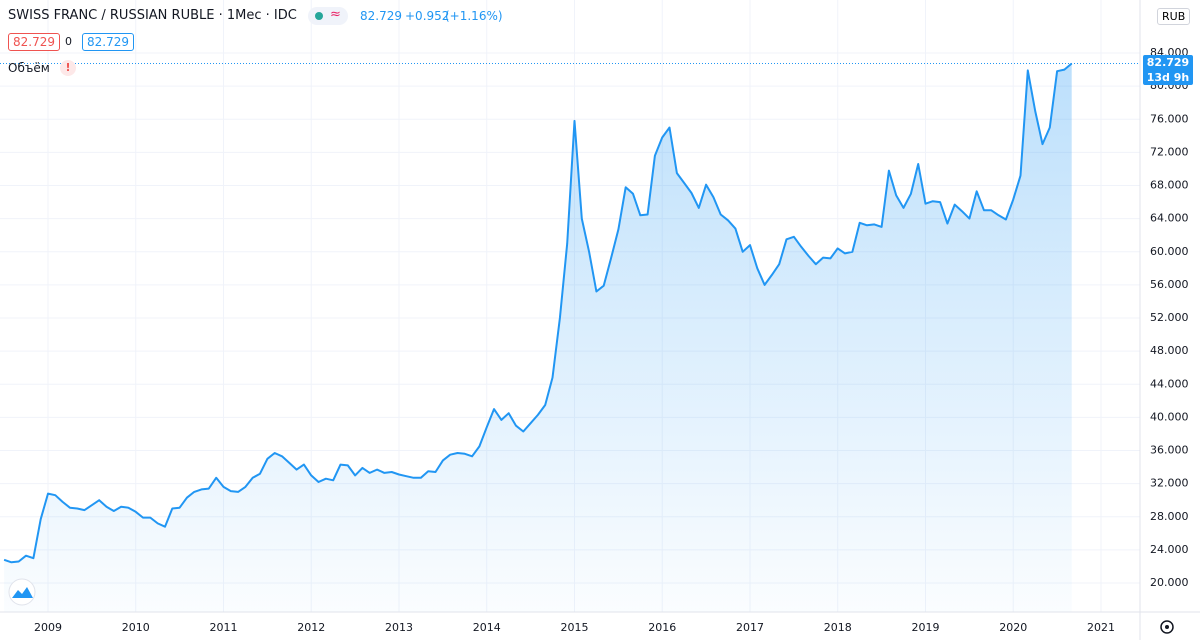 The width and height of the screenshot is (1200, 640). What do you see at coordinates (328, 16) in the screenshot?
I see `status-pill: ≈` at bounding box center [328, 16].